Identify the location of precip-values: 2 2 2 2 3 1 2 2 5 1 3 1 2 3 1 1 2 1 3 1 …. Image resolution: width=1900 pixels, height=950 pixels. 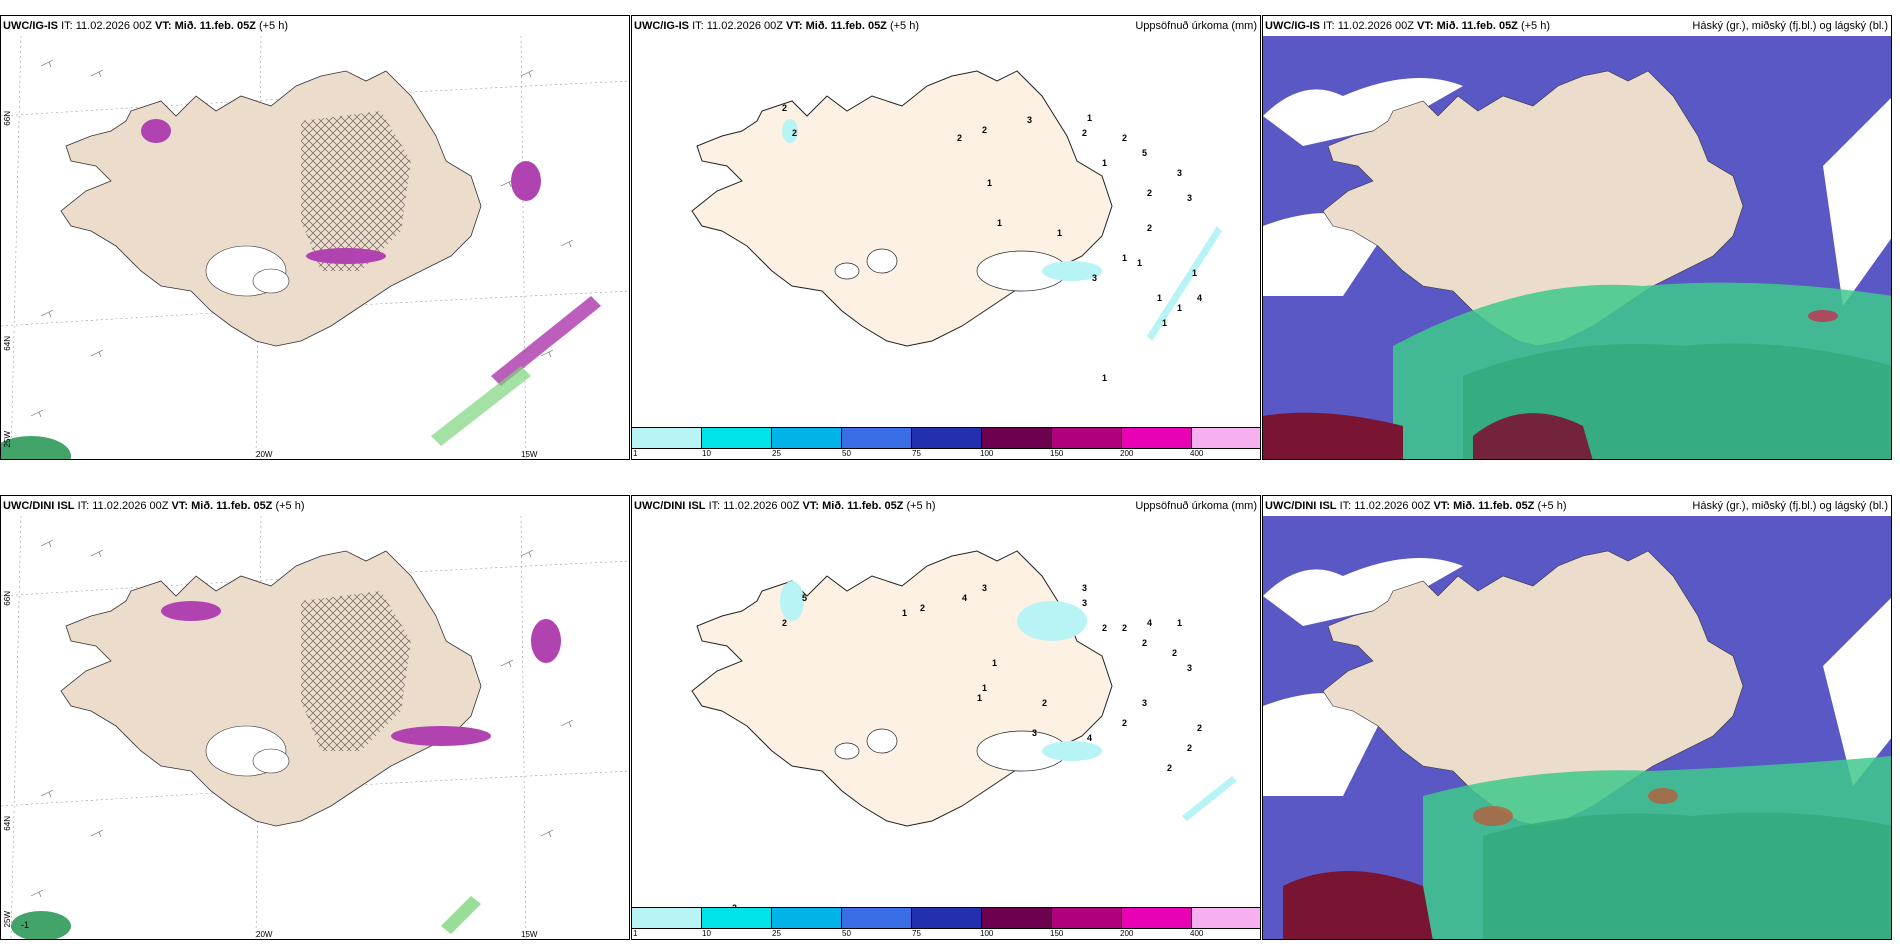
(944, 273).